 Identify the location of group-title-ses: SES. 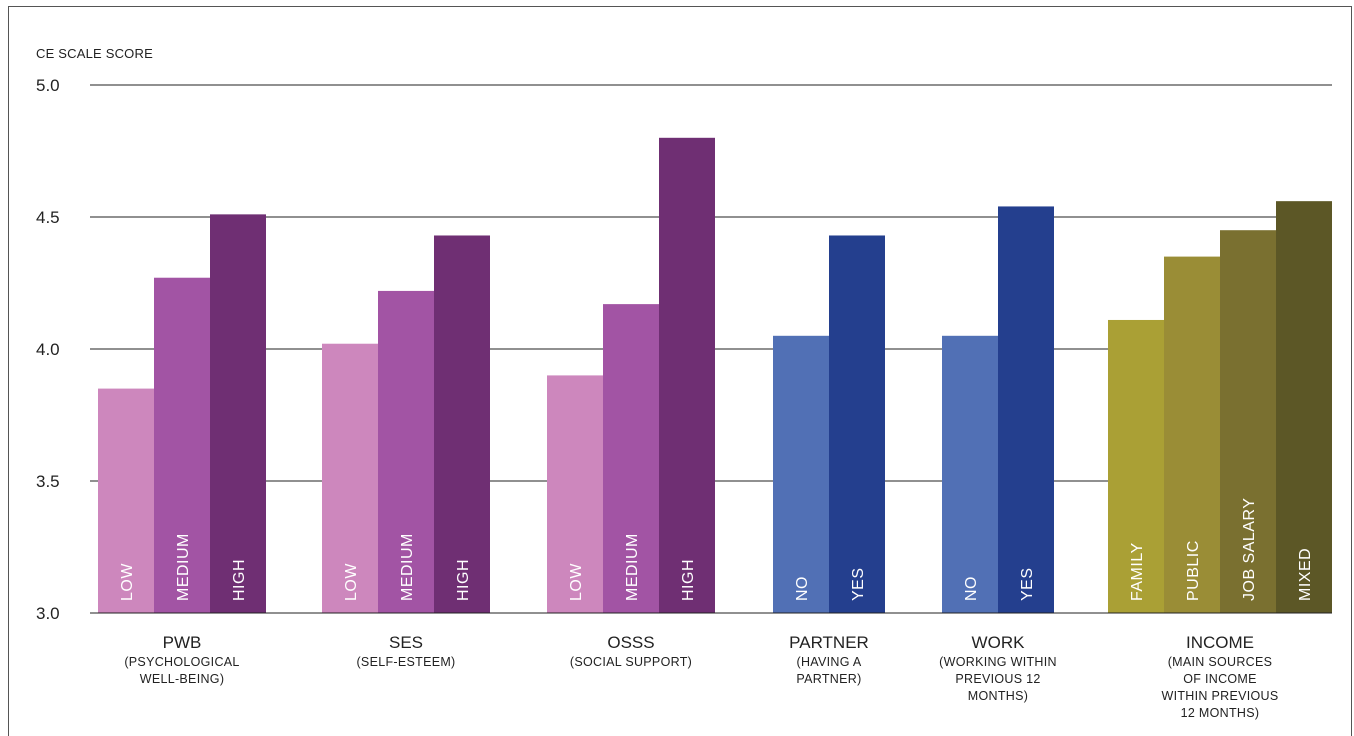
(406, 642).